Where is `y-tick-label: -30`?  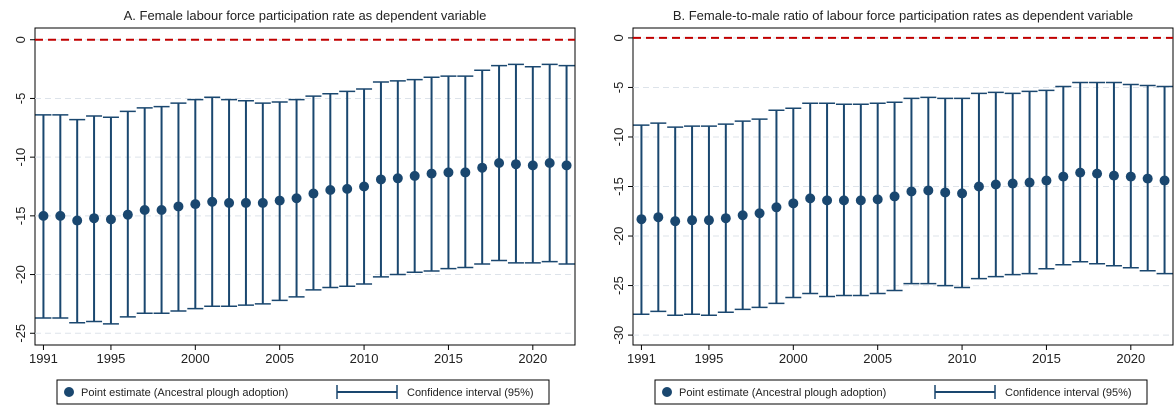 y-tick-label: -30 is located at coordinates (618, 335).